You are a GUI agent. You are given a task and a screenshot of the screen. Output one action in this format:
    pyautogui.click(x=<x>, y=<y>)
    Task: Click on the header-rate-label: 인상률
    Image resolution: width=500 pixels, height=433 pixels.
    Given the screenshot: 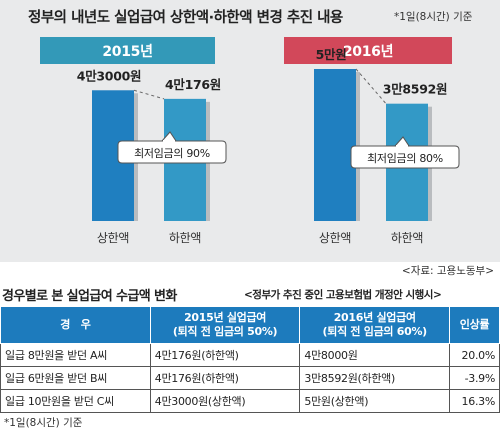 What is the action you would take?
    pyautogui.click(x=474, y=324)
    